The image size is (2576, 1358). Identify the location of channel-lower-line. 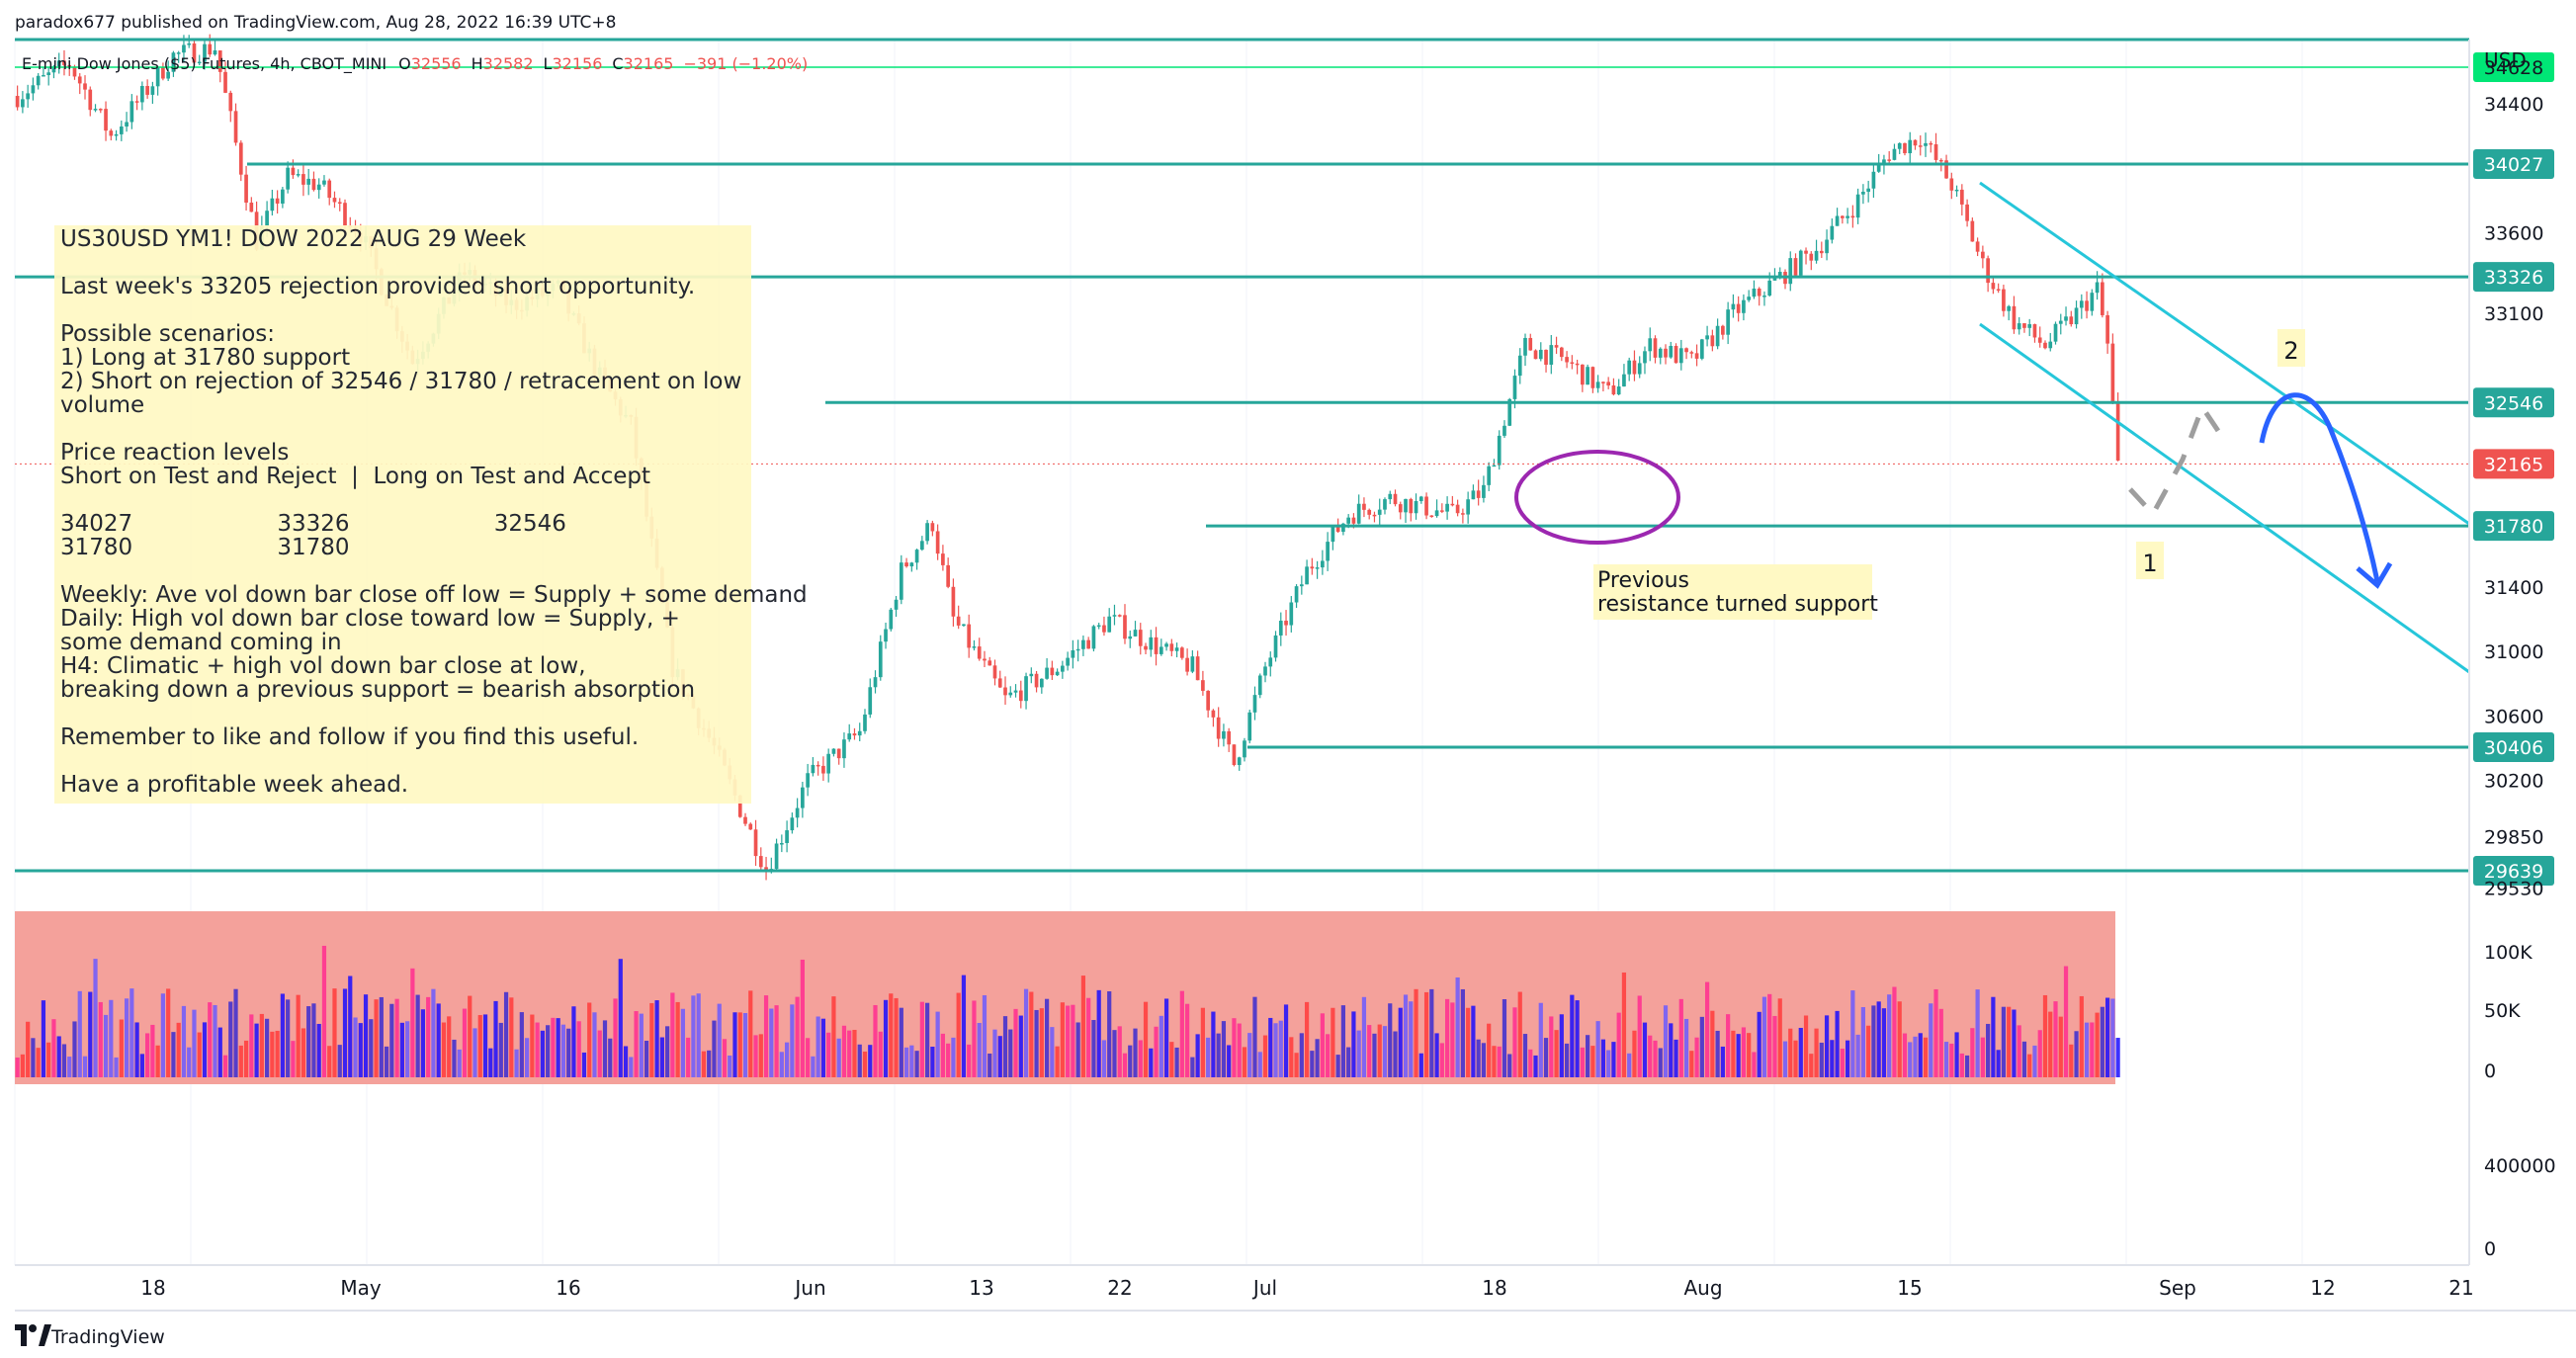
(2224, 498).